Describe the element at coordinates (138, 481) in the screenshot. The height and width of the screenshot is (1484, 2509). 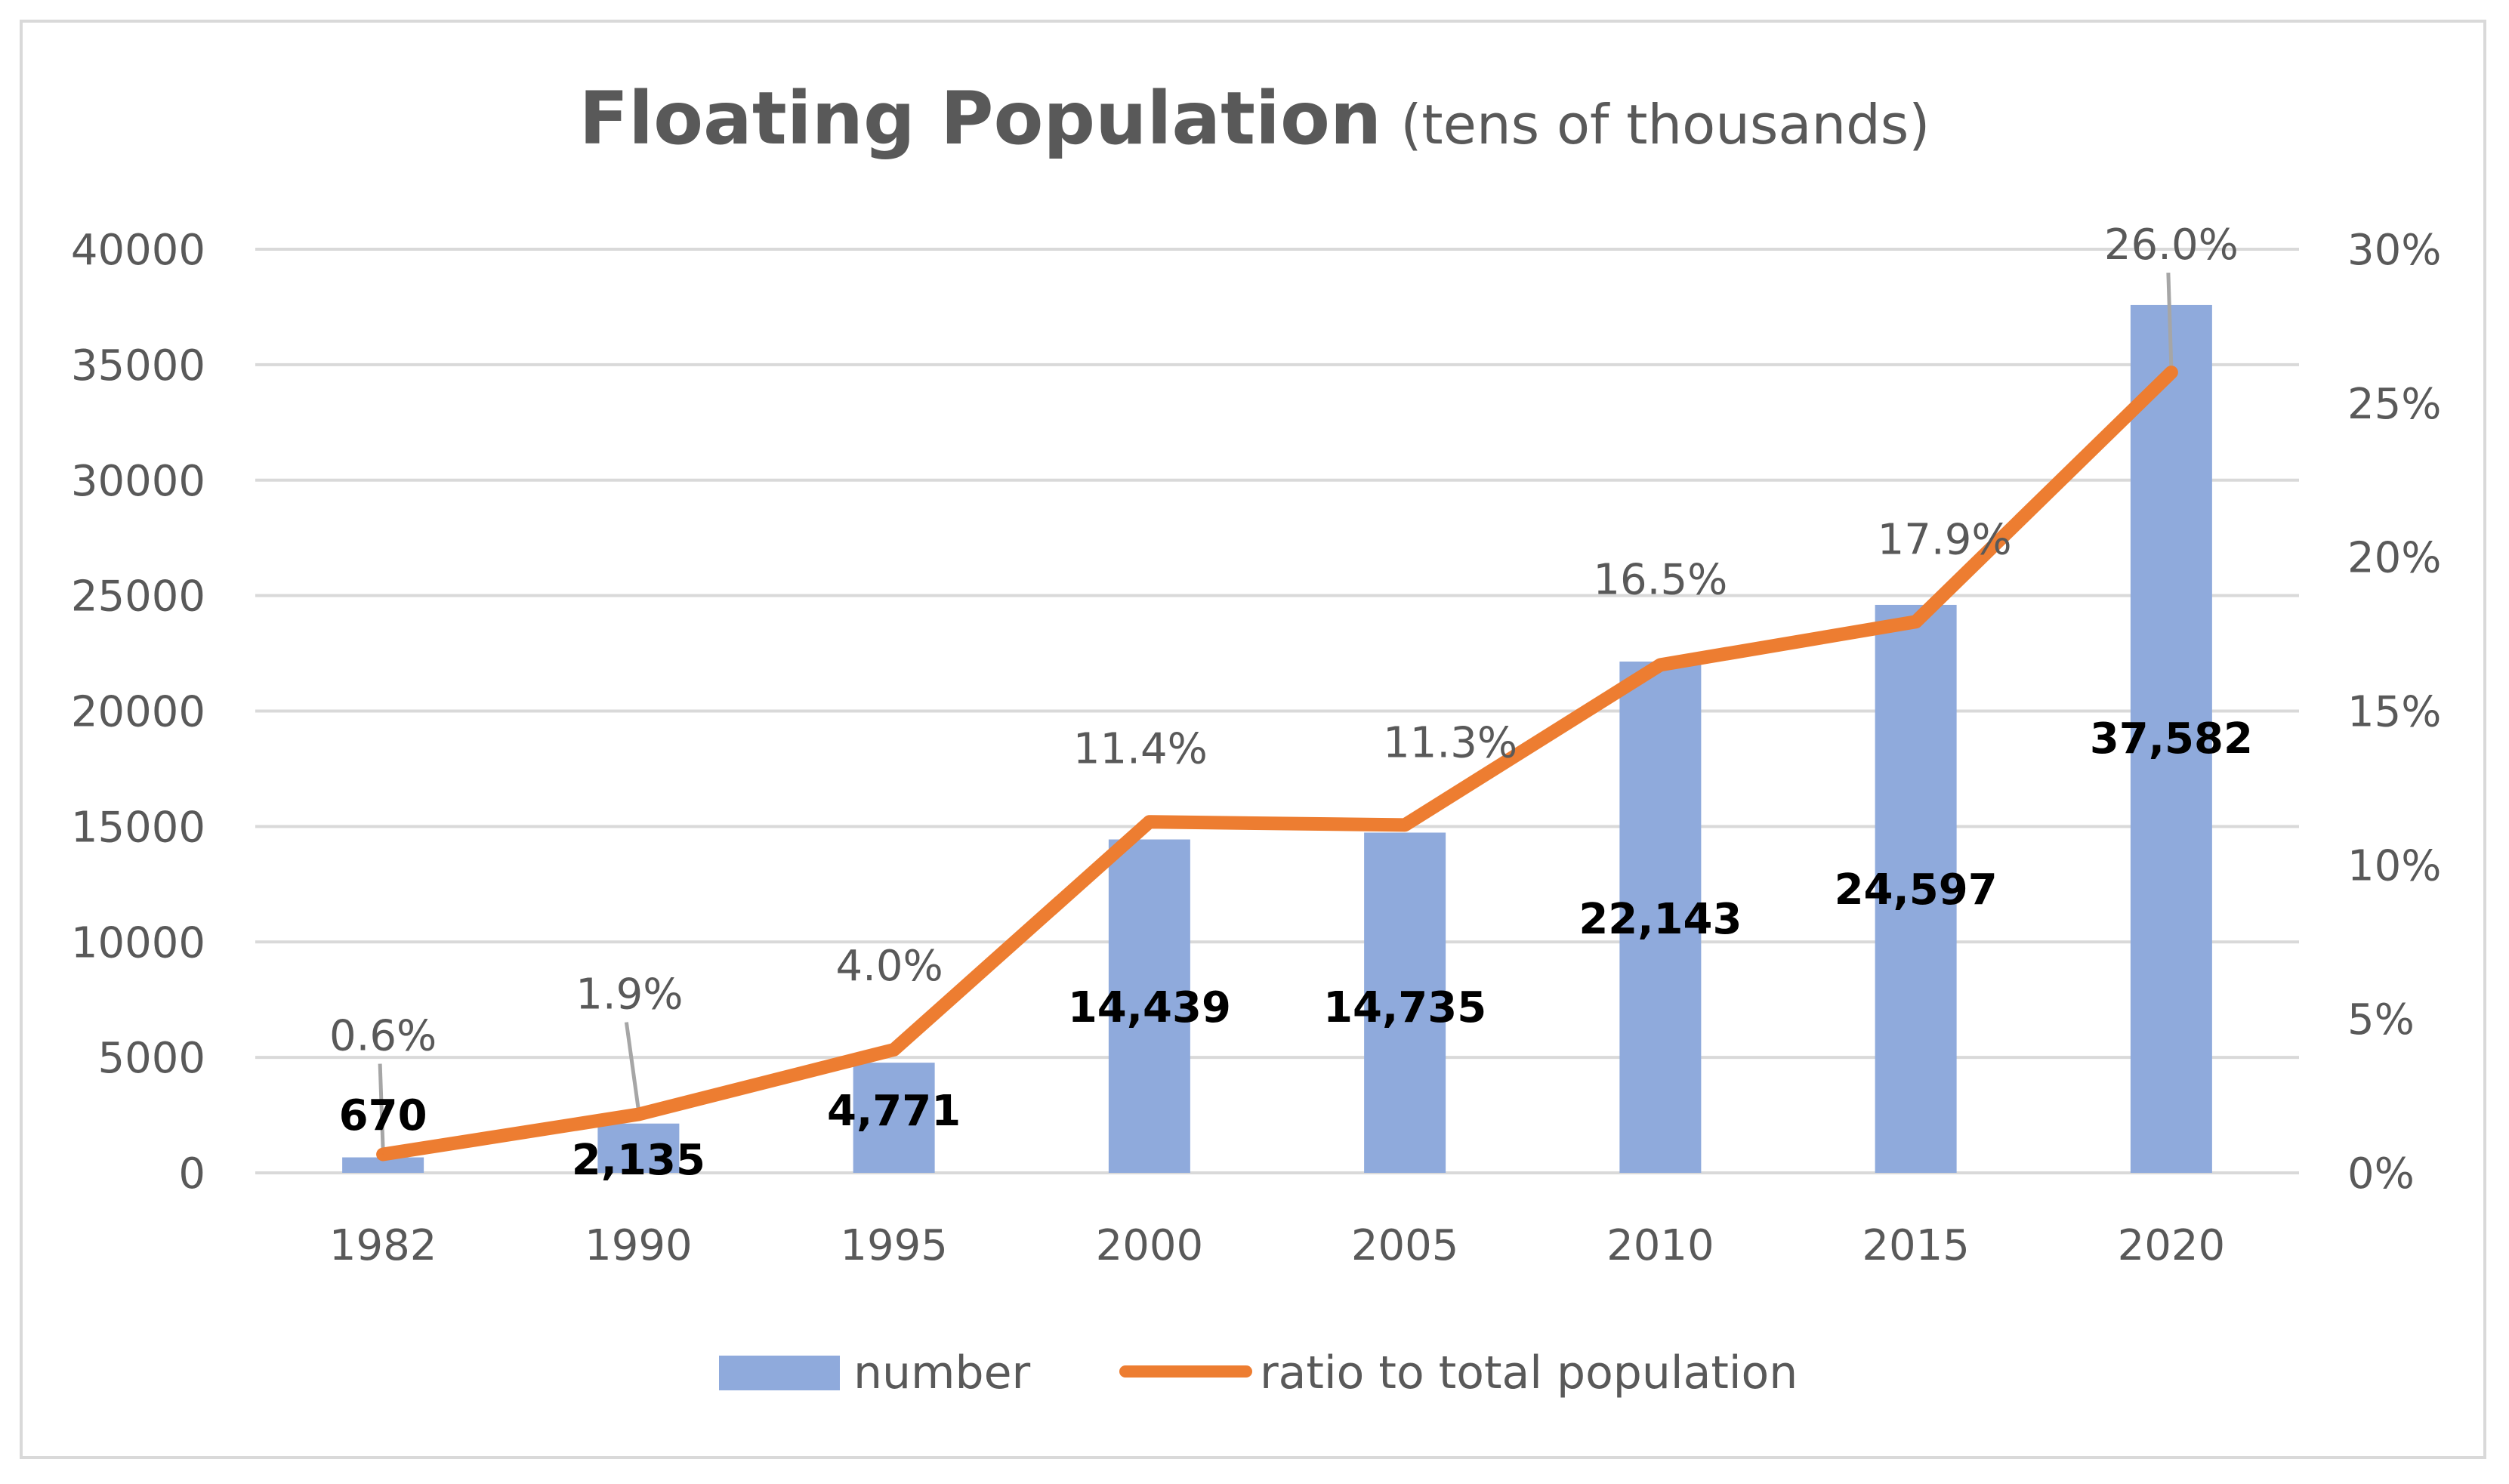
I see `left-axis-tick-label: 30000` at that location.